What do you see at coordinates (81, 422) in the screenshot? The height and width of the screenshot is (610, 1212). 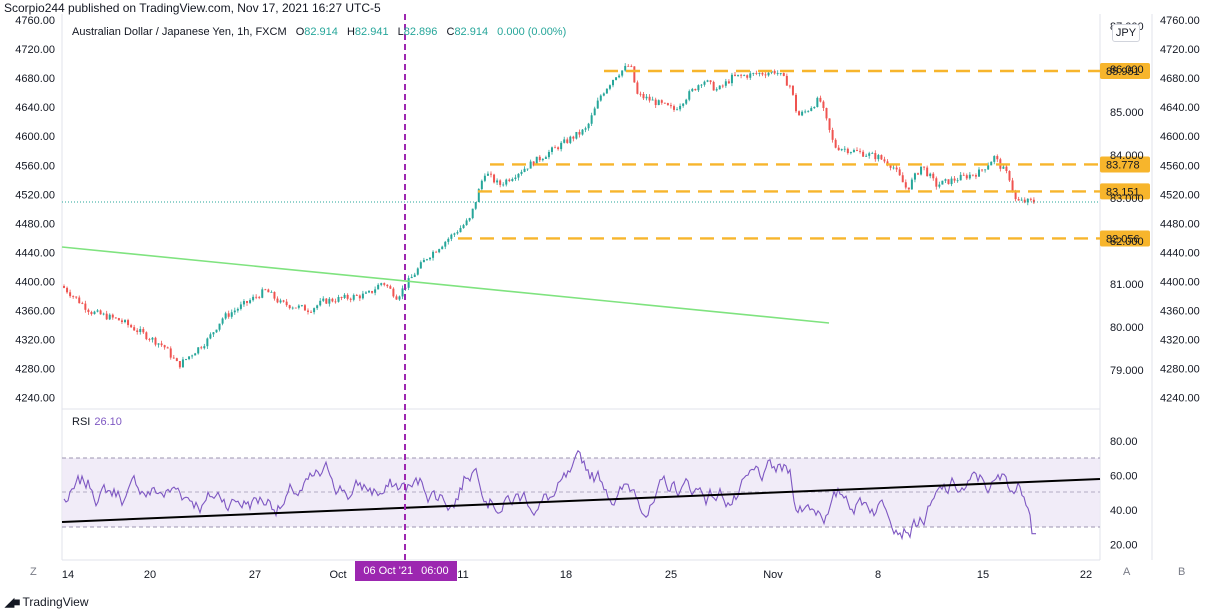 I see `rsi-label: RSI` at bounding box center [81, 422].